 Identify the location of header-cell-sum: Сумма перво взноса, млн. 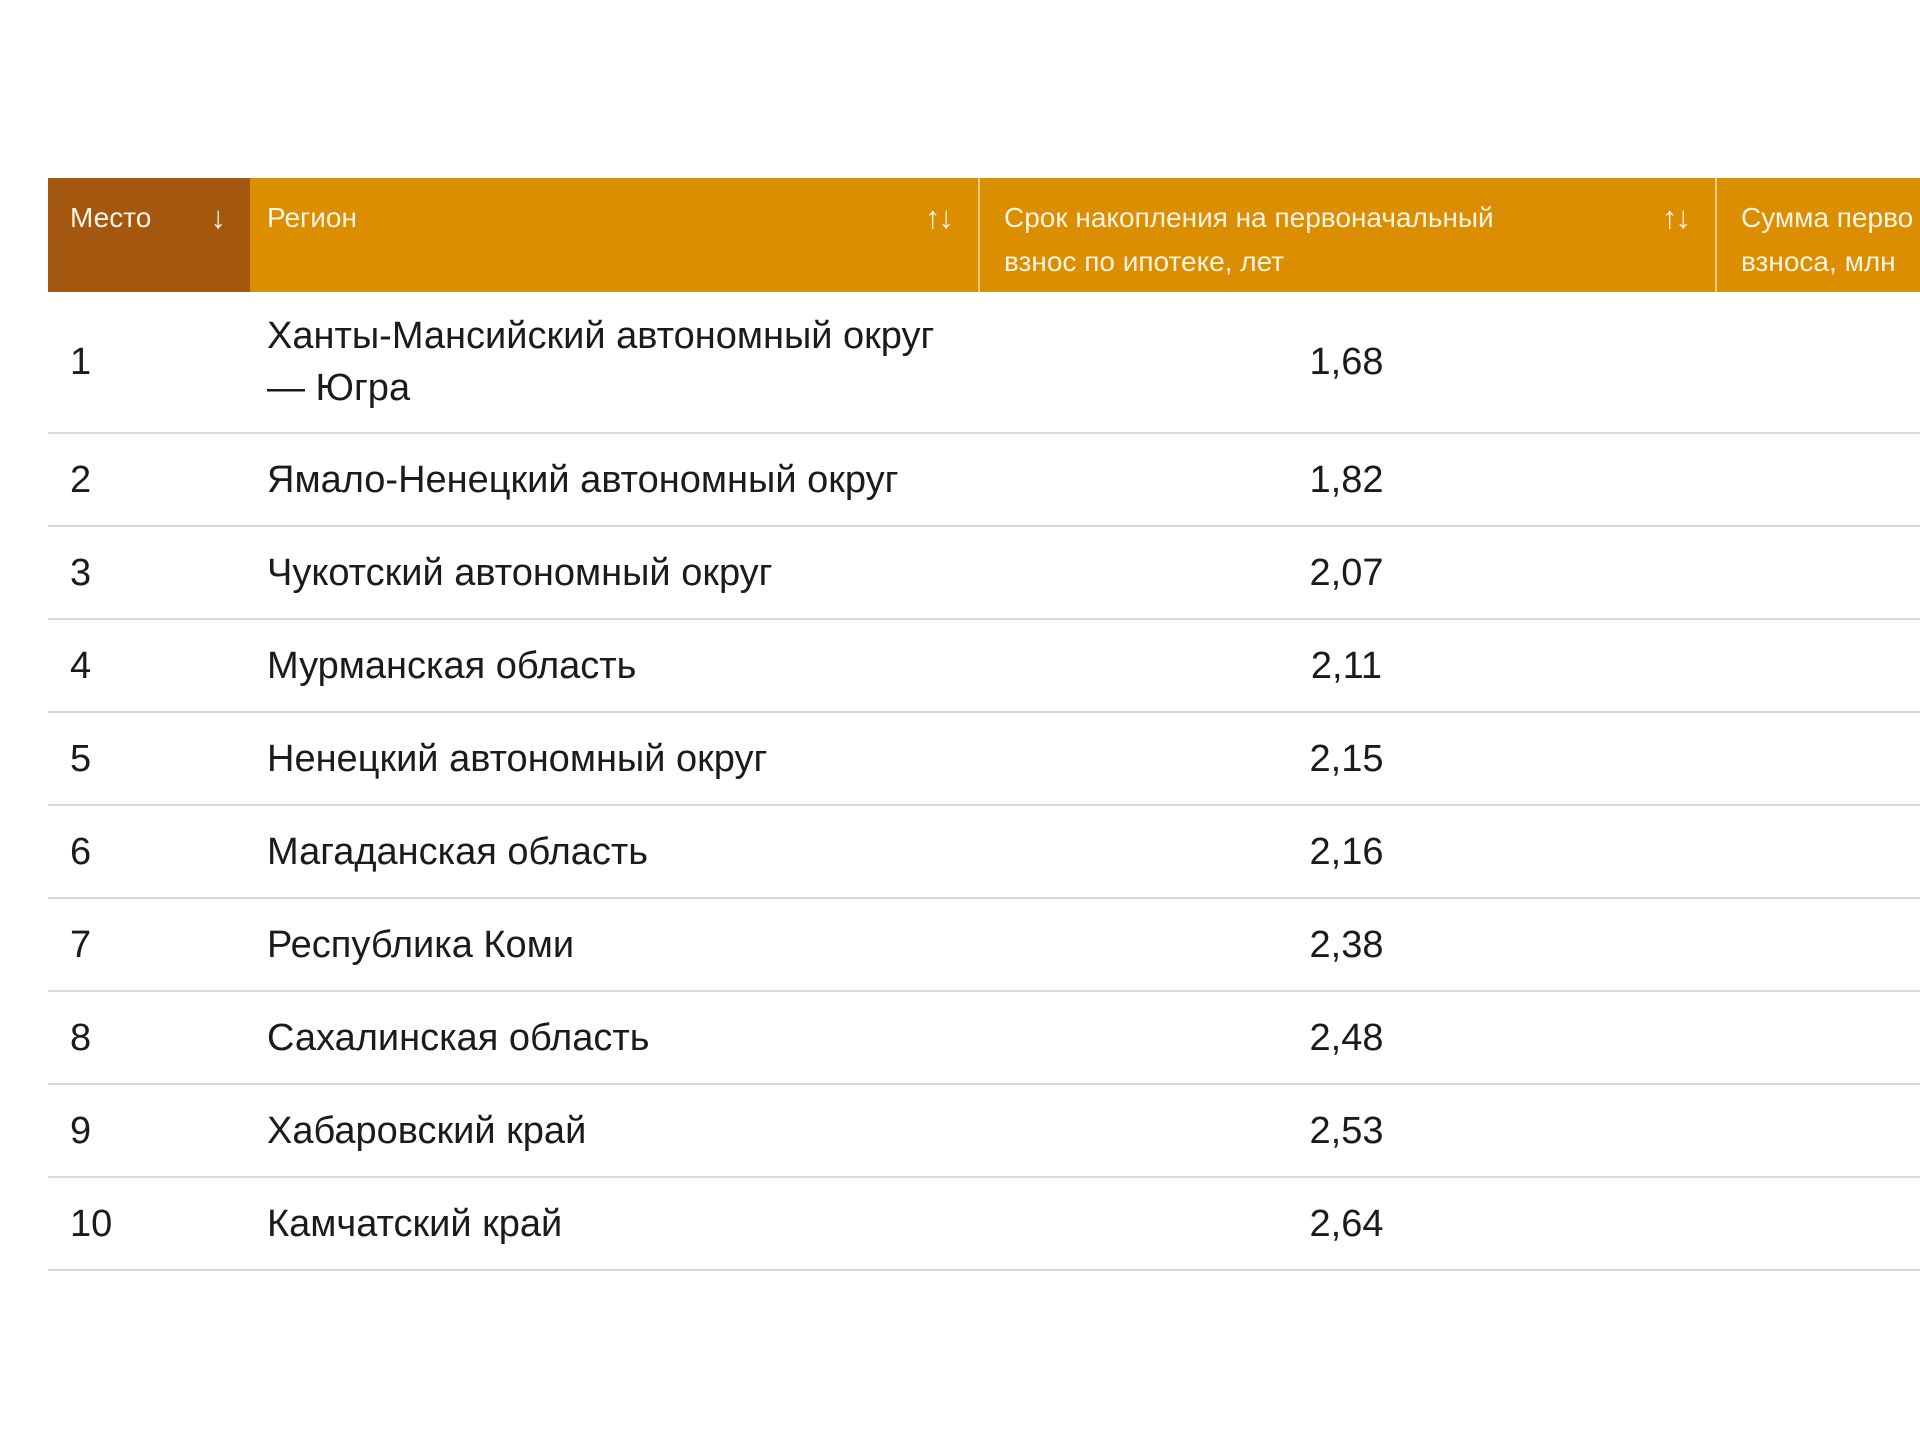
(1817, 235).